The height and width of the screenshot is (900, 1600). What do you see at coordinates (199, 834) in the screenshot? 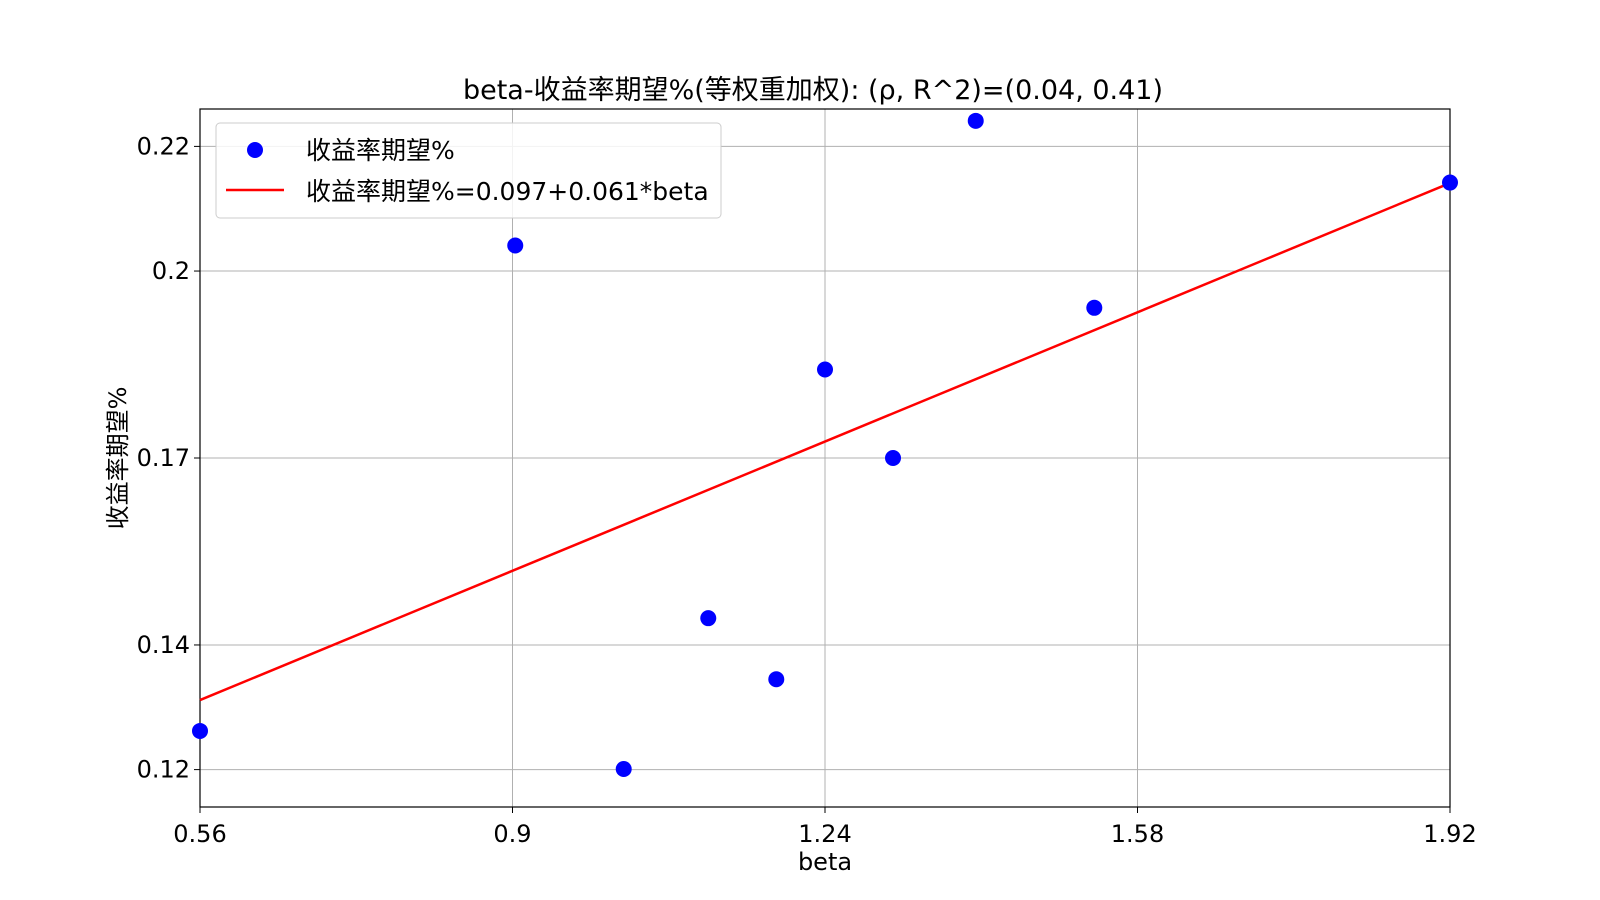
I see `x-tick-label-0: 0.56` at bounding box center [199, 834].